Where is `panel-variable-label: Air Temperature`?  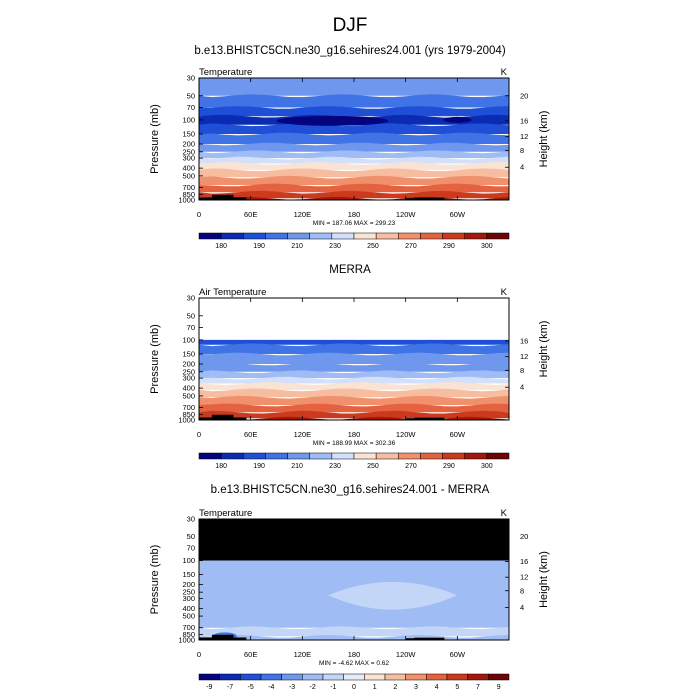
panel-variable-label: Air Temperature is located at coordinates (232, 292).